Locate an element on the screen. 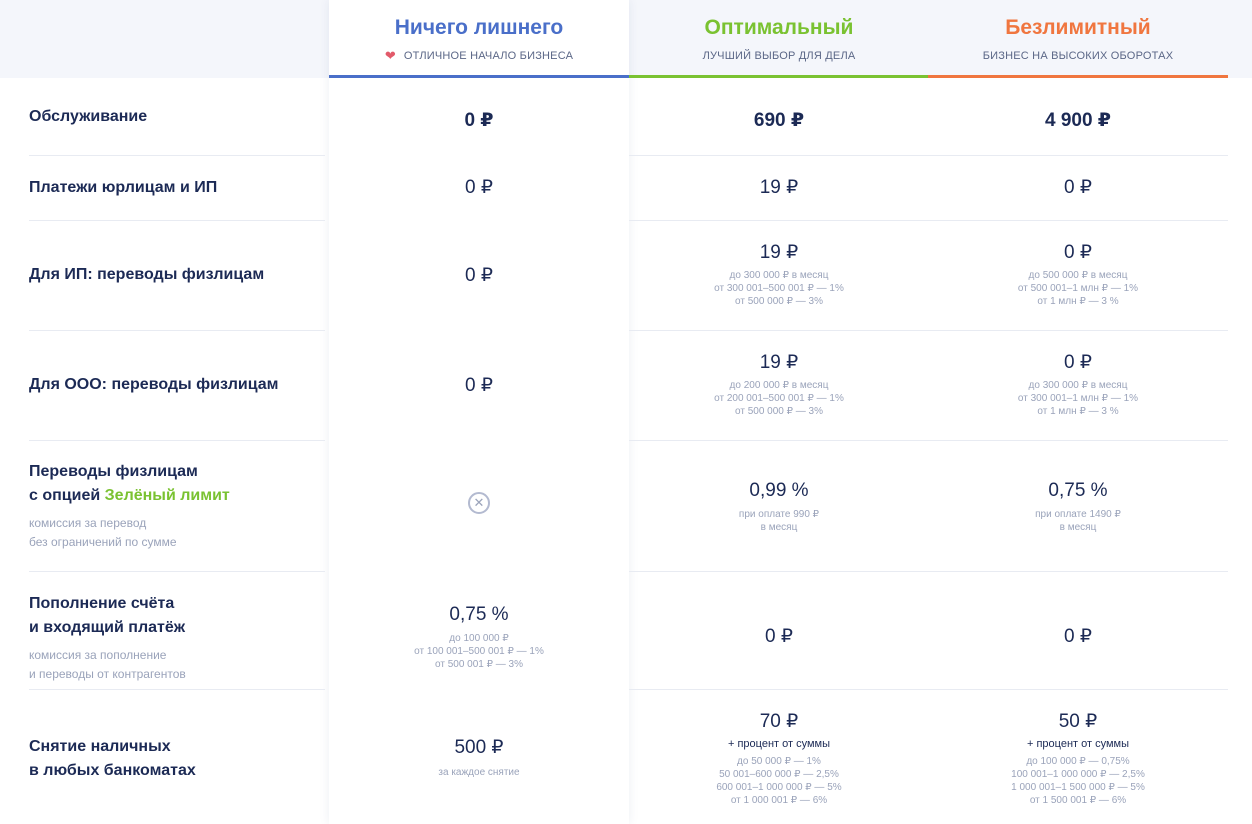 The height and width of the screenshot is (824, 1252). tier-note: от 1 000 001 ₽ — 6% is located at coordinates (779, 800).